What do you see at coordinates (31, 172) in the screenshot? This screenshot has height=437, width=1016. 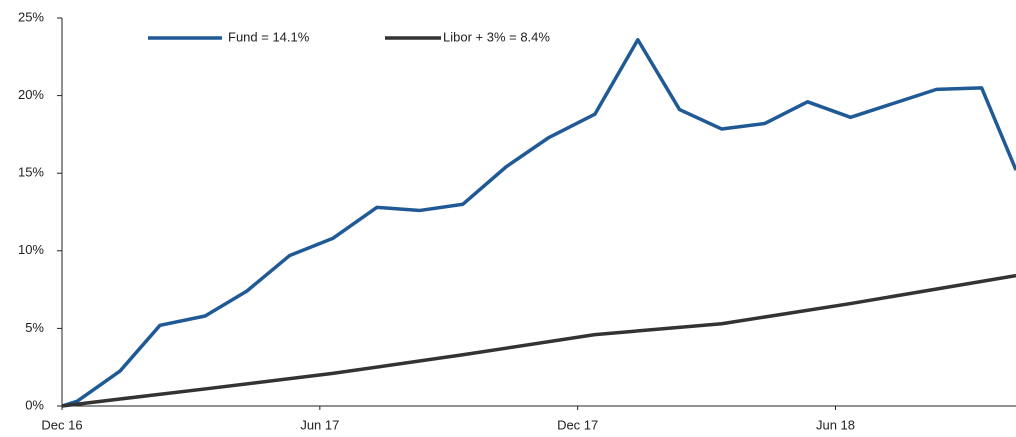 I see `y-tick-label: 15%` at bounding box center [31, 172].